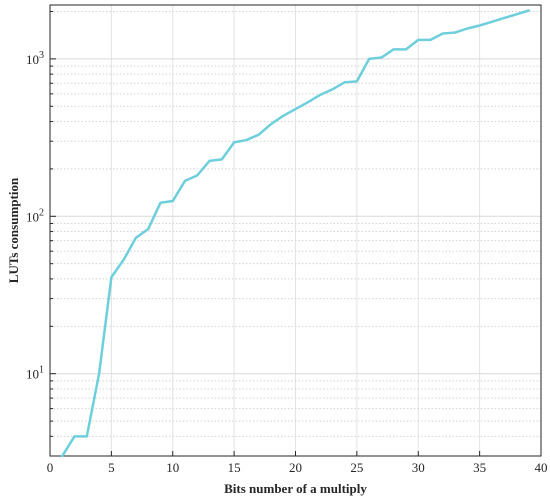 Image resolution: width=550 pixels, height=500 pixels. Describe the element at coordinates (541, 467) in the screenshot. I see `x-tick-label: 40` at that location.